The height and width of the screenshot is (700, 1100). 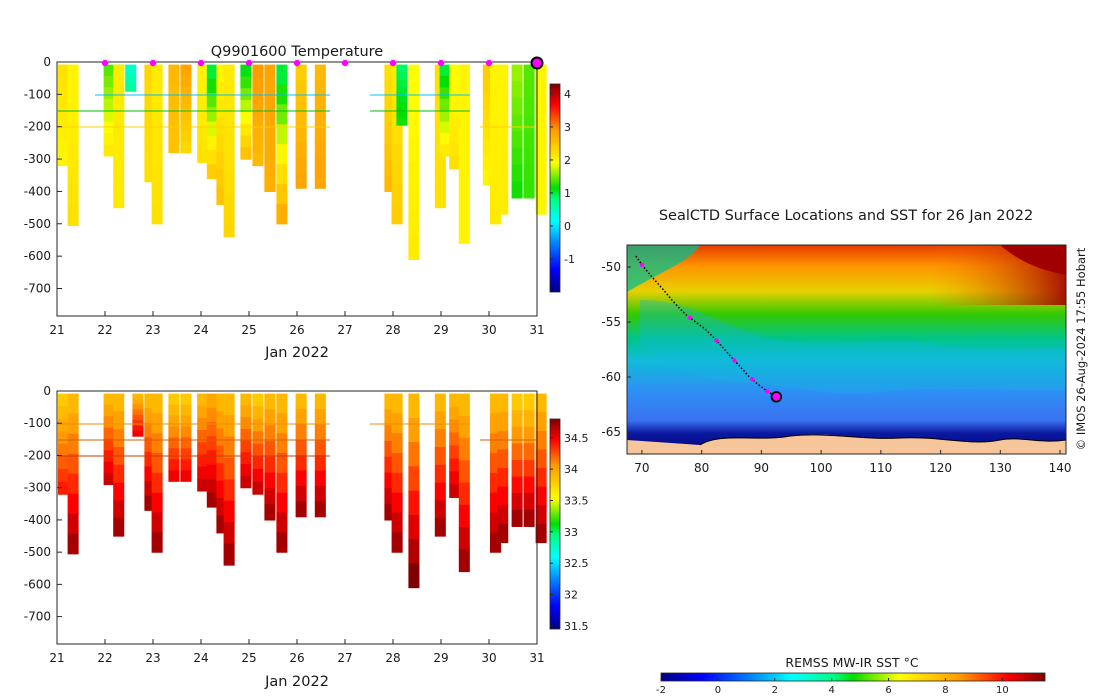 I want to click on surface-marker, so click(x=249, y=63).